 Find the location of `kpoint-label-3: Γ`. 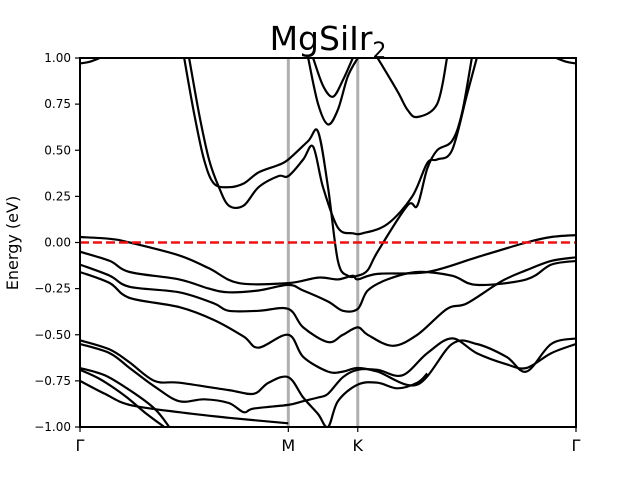

kpoint-label-3: Γ is located at coordinates (576, 445).